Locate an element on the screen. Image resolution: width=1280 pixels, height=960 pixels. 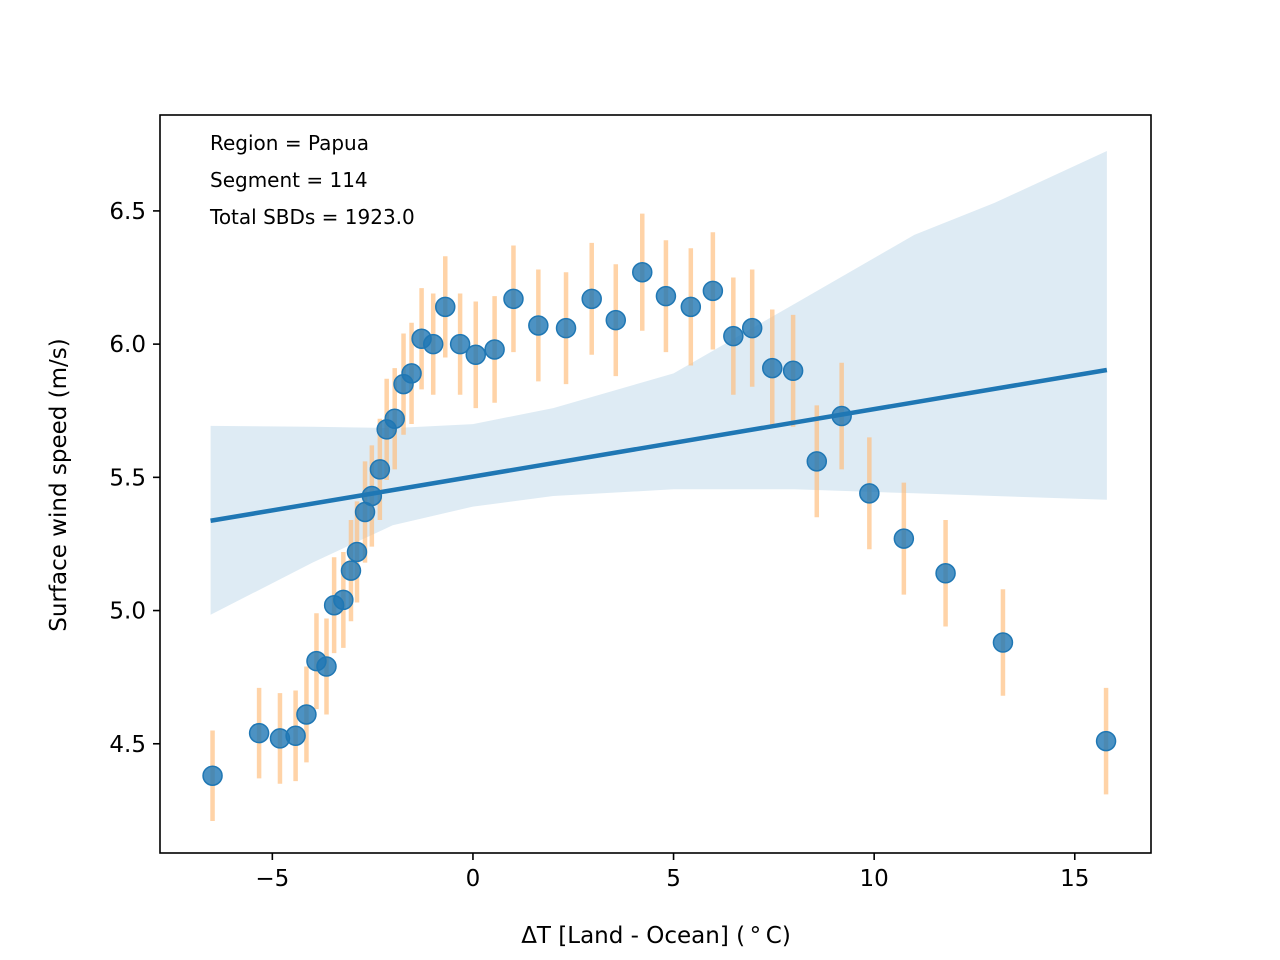
regression-line is located at coordinates (659, 445).